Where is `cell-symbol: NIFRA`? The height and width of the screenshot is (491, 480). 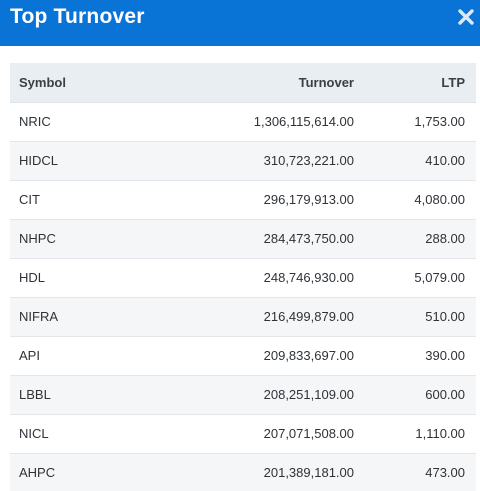
cell-symbol: NIFRA is located at coordinates (80, 317).